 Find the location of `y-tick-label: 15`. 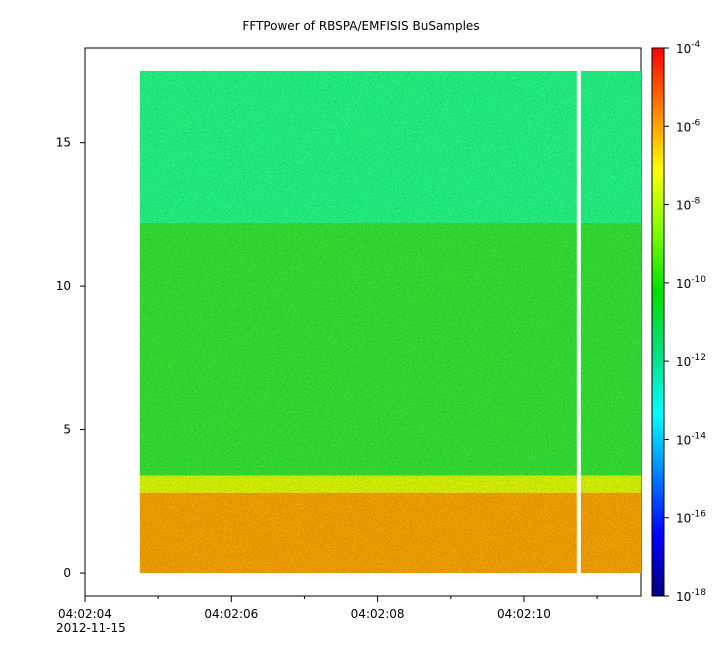

y-tick-label: 15 is located at coordinates (63, 143).